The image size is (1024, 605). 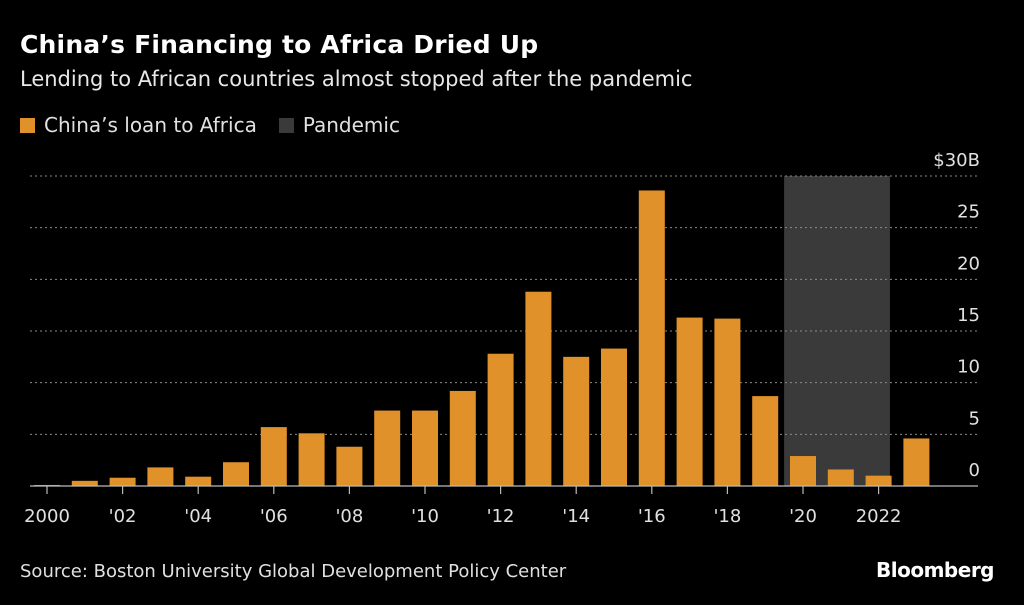 What do you see at coordinates (27, 125) in the screenshot?
I see `legend-swatch-loan` at bounding box center [27, 125].